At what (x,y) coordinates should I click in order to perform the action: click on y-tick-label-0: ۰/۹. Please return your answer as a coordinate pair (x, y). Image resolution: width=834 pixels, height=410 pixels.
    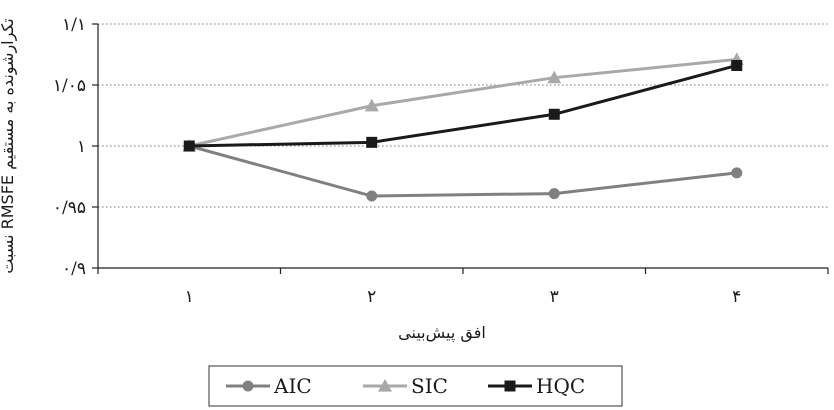
    Looking at the image, I should click on (74, 269).